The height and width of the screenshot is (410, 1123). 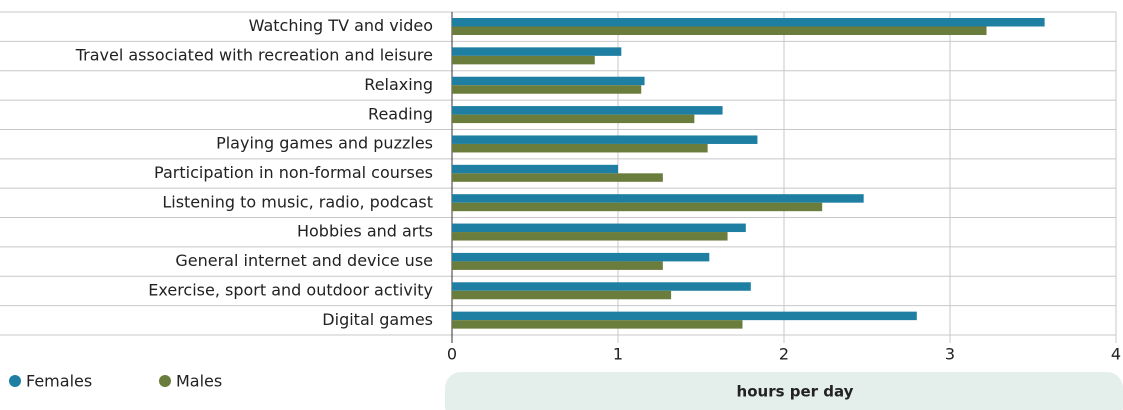 I want to click on x-label-box, so click(x=784, y=391).